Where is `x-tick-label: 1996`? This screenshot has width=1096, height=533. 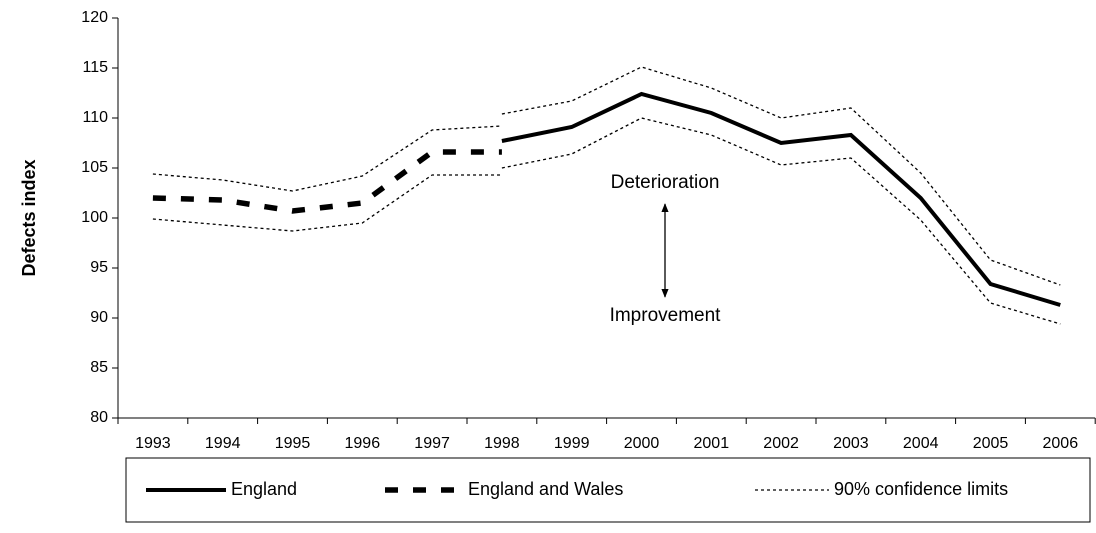
x-tick-label: 1996 is located at coordinates (363, 443).